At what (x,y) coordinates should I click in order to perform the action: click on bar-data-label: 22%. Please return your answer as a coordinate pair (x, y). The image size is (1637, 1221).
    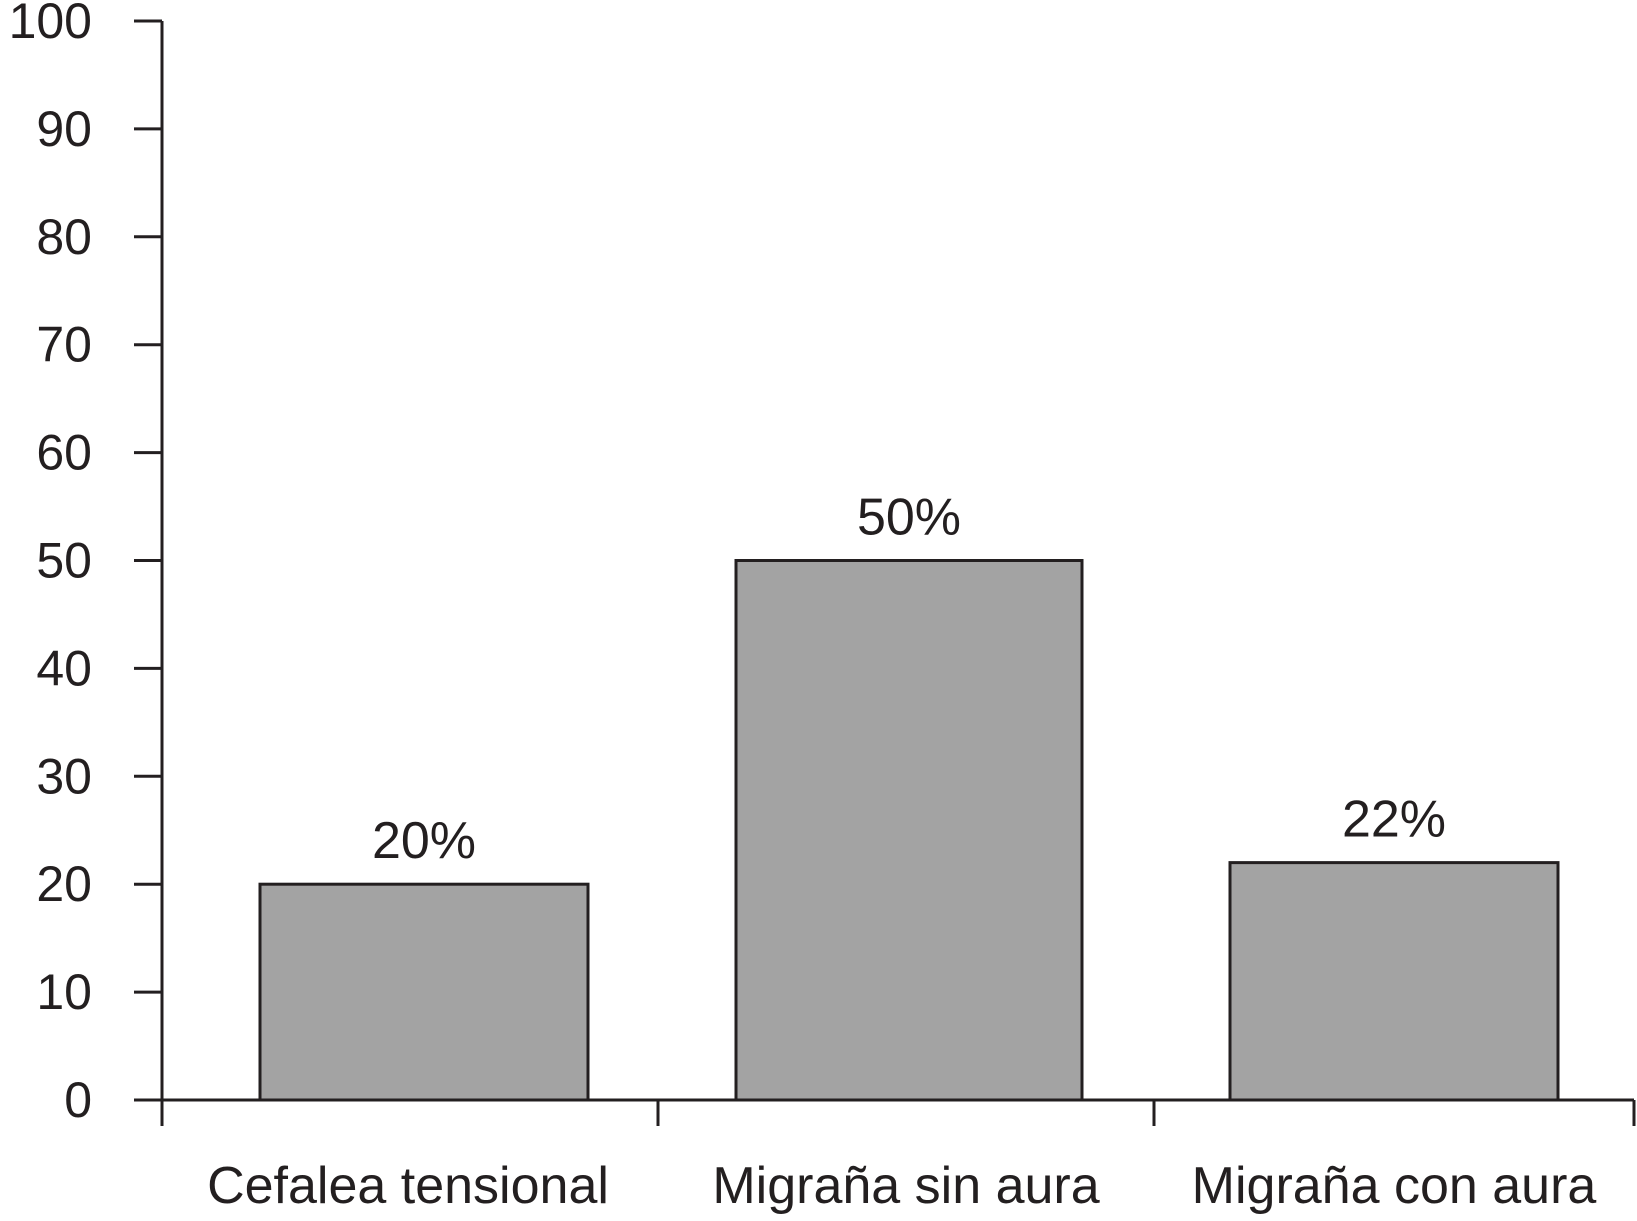
    Looking at the image, I should click on (1394, 820).